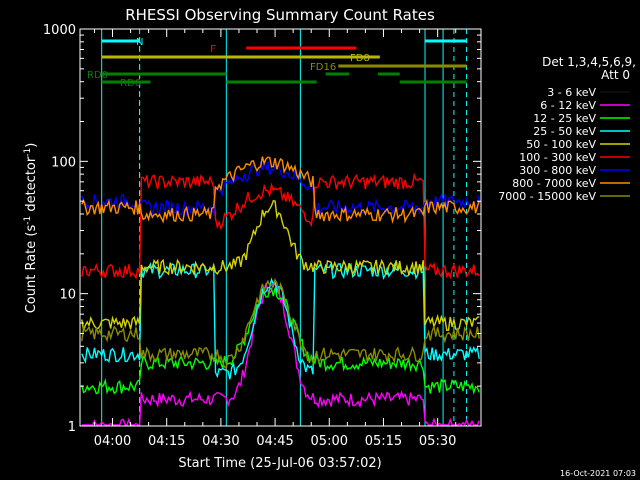  What do you see at coordinates (557, 157) in the screenshot?
I see `legend-entry-label: 100 - 300 keV` at bounding box center [557, 157].